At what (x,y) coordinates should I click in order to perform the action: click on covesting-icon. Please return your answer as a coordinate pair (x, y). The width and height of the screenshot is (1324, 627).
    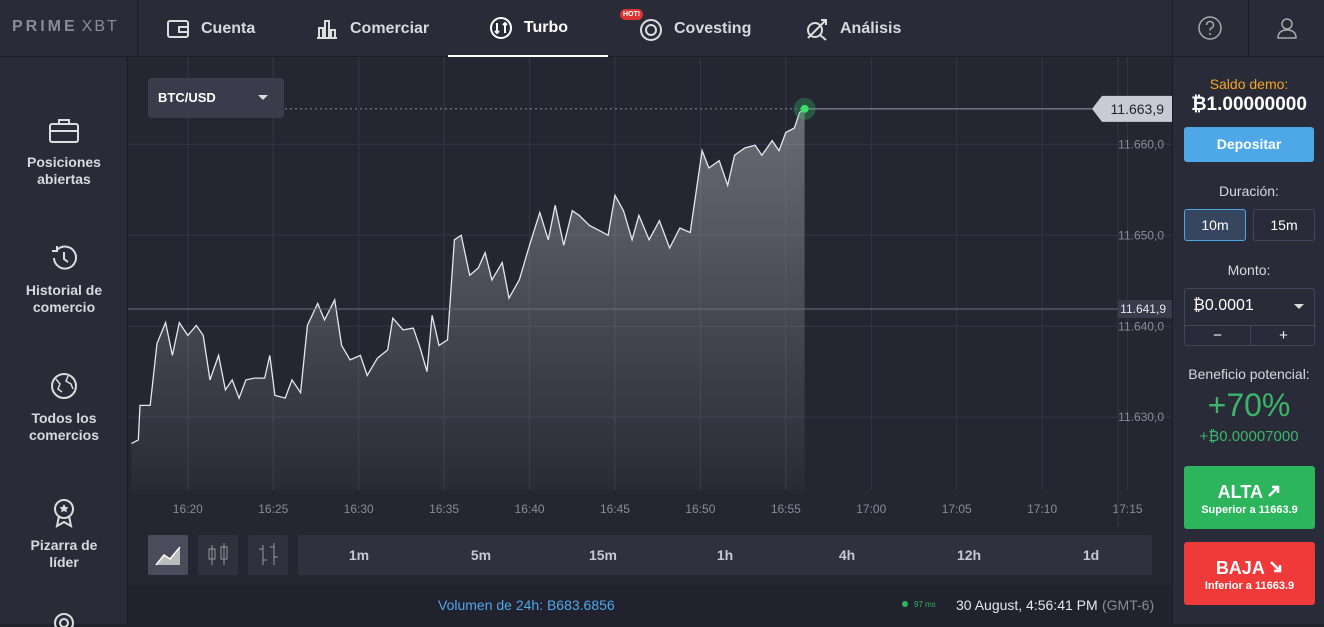
    Looking at the image, I should click on (651, 29).